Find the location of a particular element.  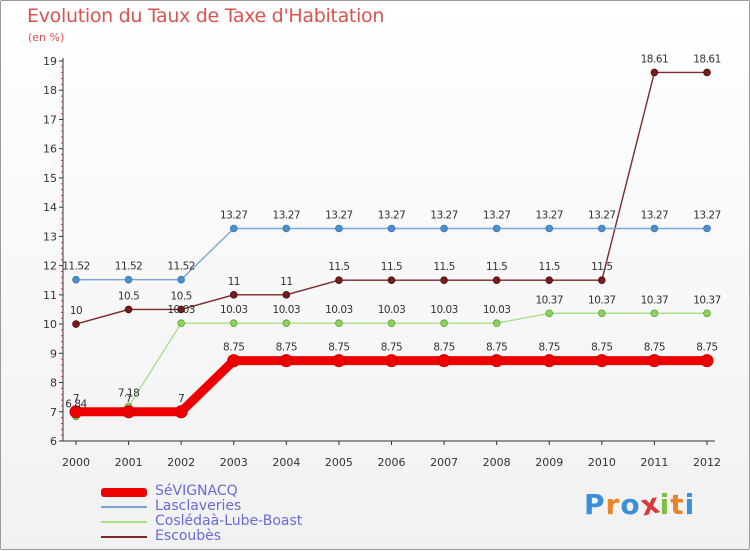

y-tick-label: 18 is located at coordinates (50, 90).